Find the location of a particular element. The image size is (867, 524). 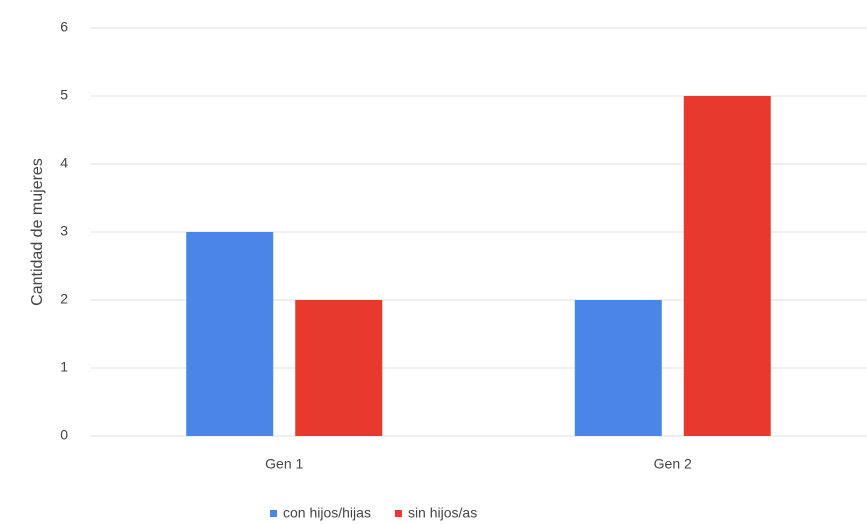

y-axis-label: Cantidad de mujeres is located at coordinates (37, 232).